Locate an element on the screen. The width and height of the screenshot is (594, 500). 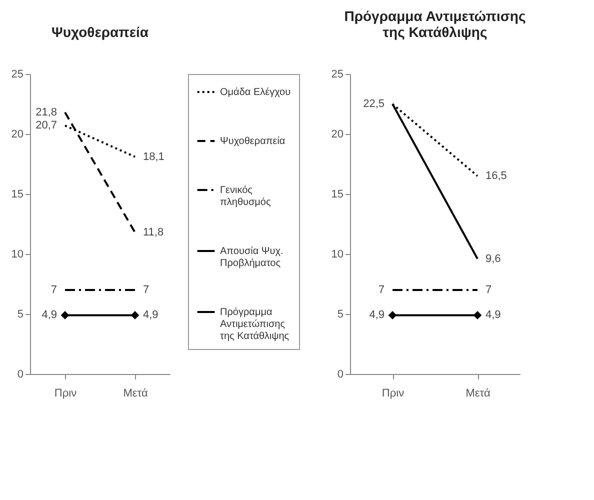
chart-title: Ψυχοθεραπεία is located at coordinates (100, 32).